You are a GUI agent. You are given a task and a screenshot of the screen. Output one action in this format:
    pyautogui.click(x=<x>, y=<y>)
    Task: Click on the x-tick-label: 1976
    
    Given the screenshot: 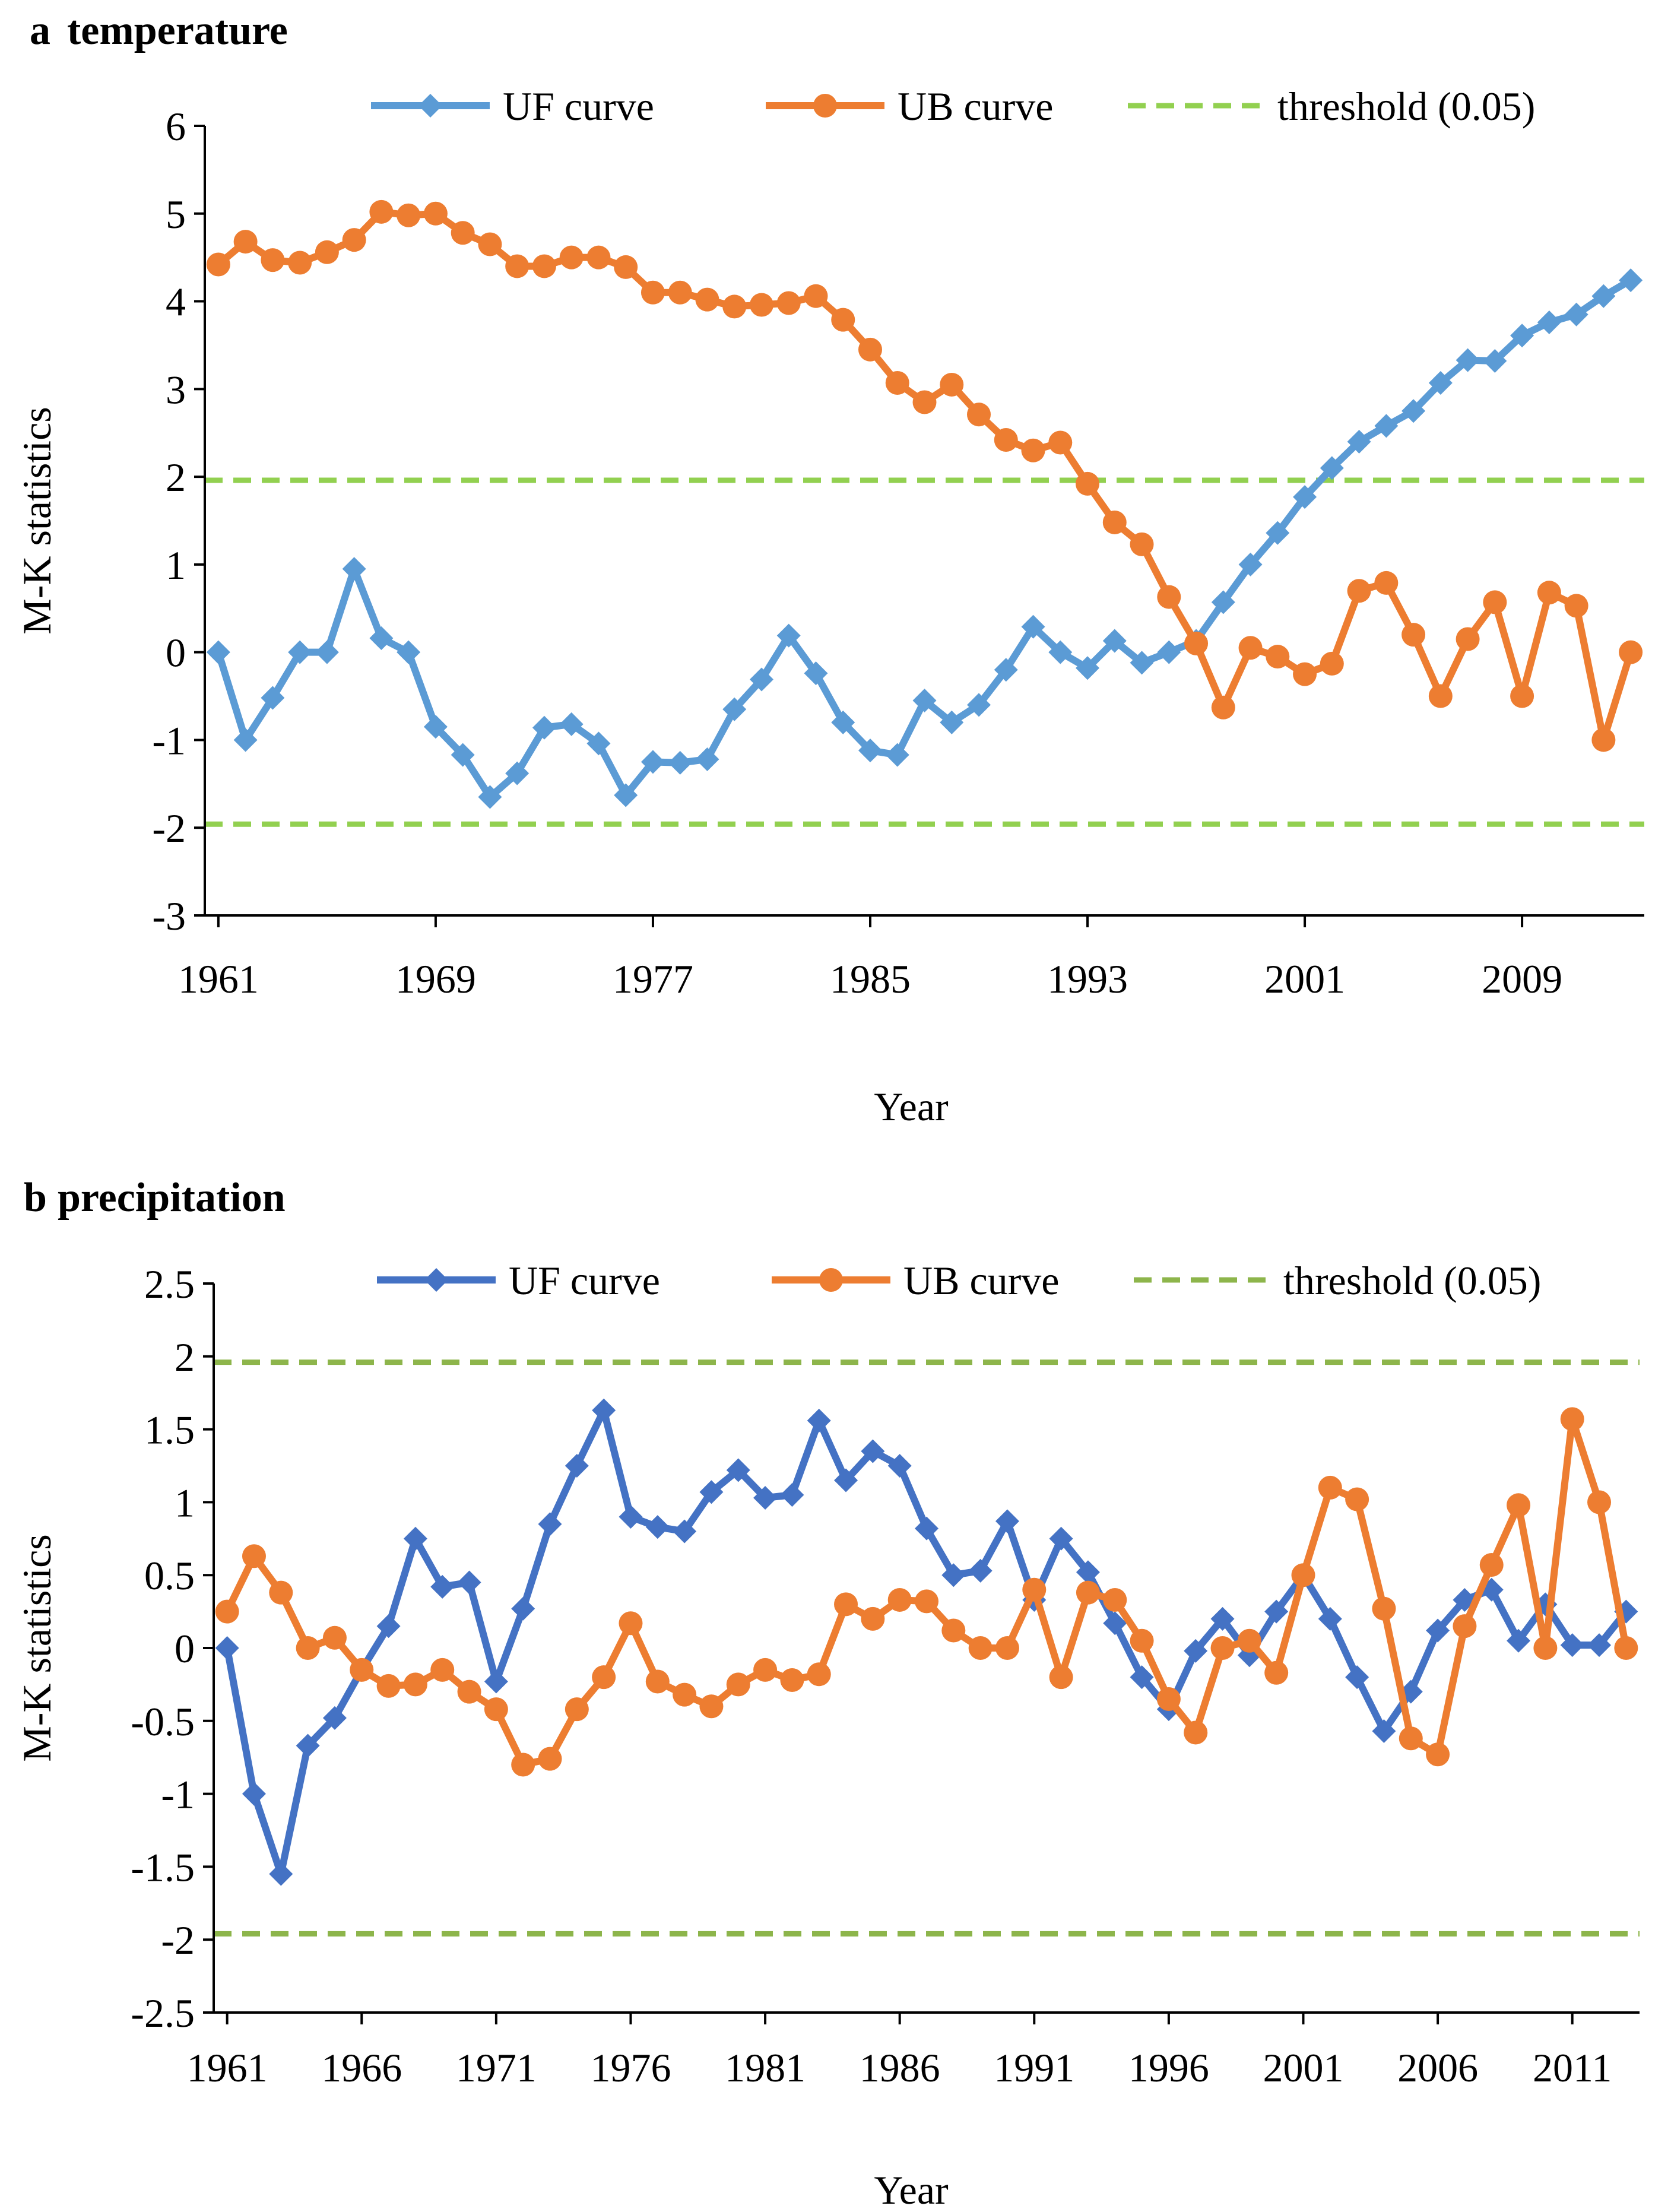 What is the action you would take?
    pyautogui.click(x=630, y=2067)
    